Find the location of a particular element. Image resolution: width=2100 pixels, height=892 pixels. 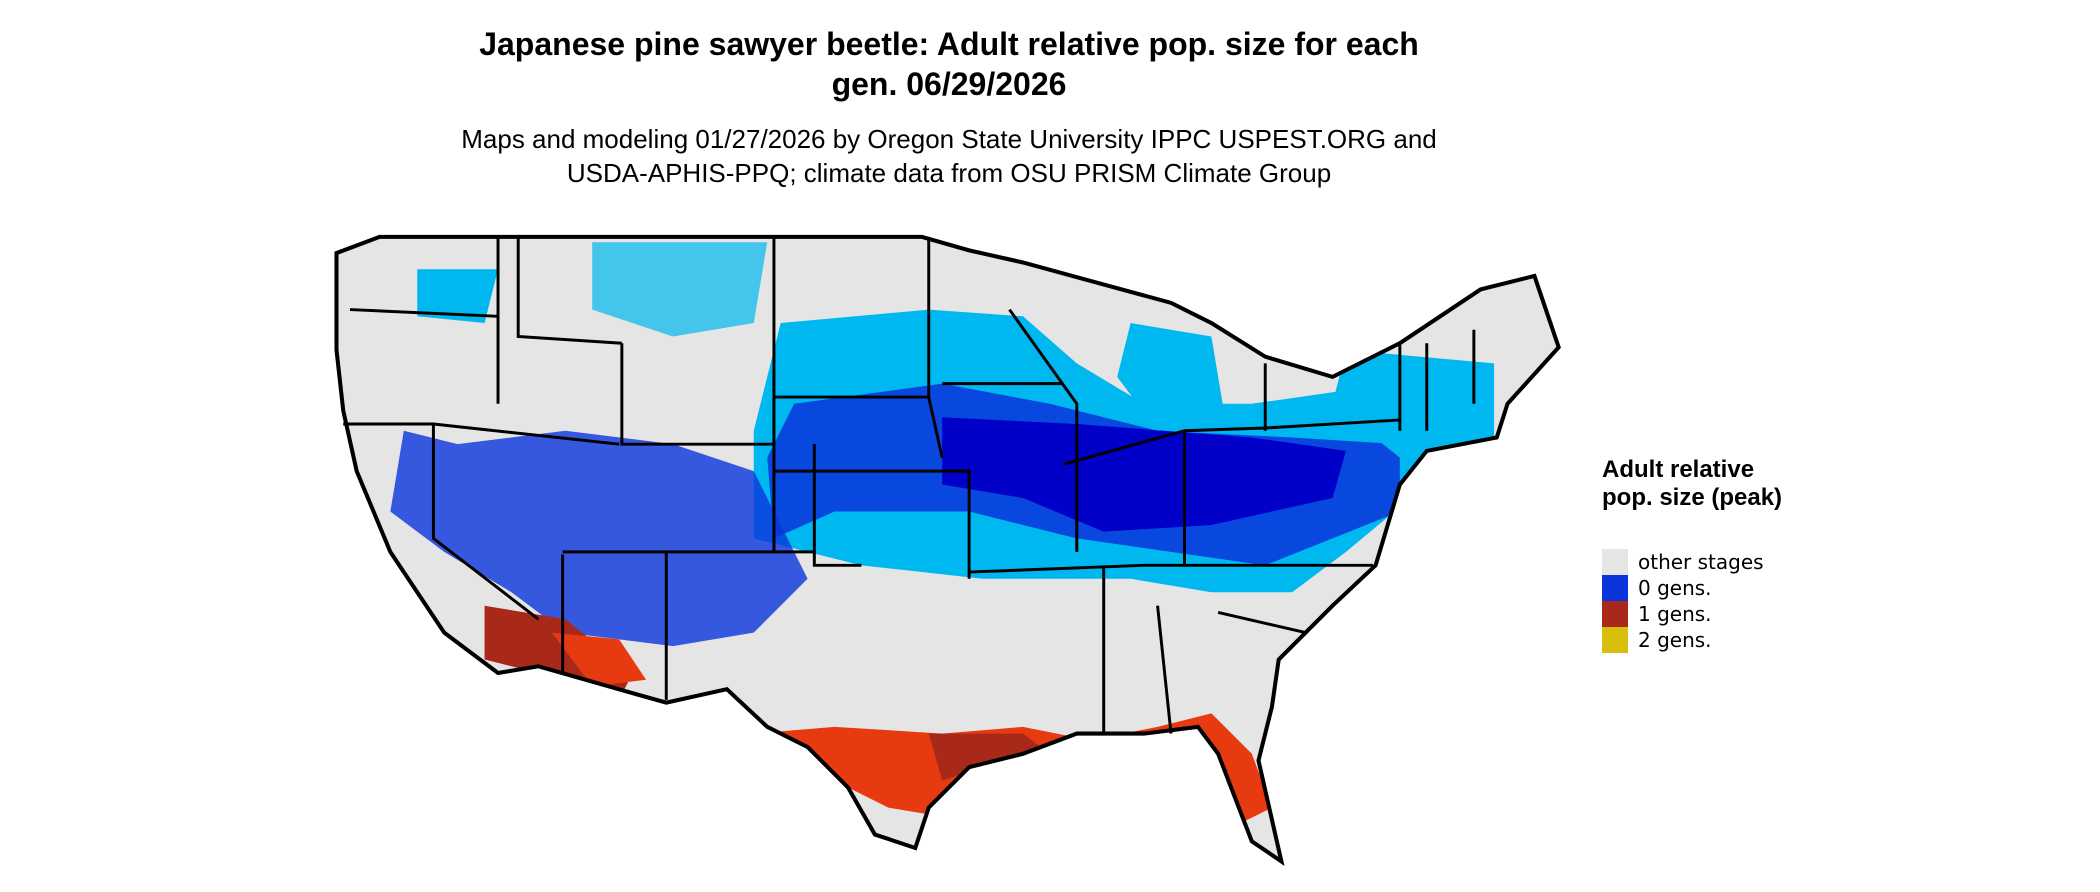

legend-item: 2 gens. is located at coordinates (1683, 640).